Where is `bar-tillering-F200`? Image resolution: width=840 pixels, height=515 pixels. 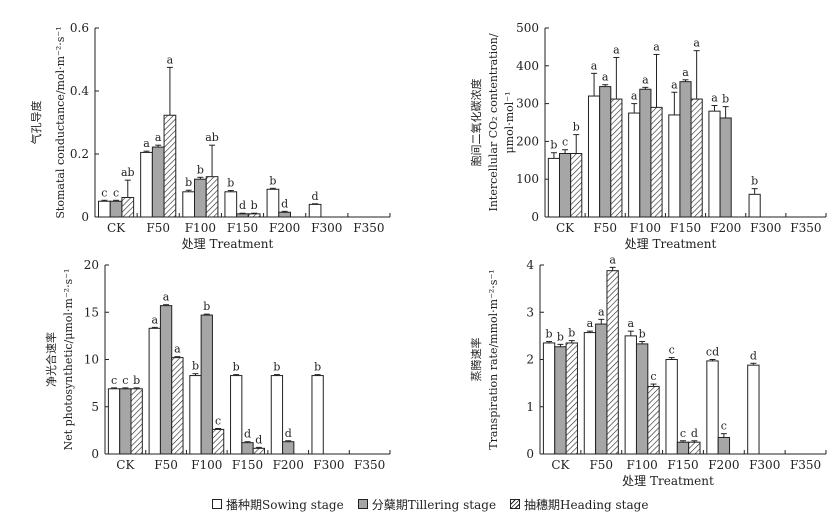
bar-tillering-F200 is located at coordinates (284, 214).